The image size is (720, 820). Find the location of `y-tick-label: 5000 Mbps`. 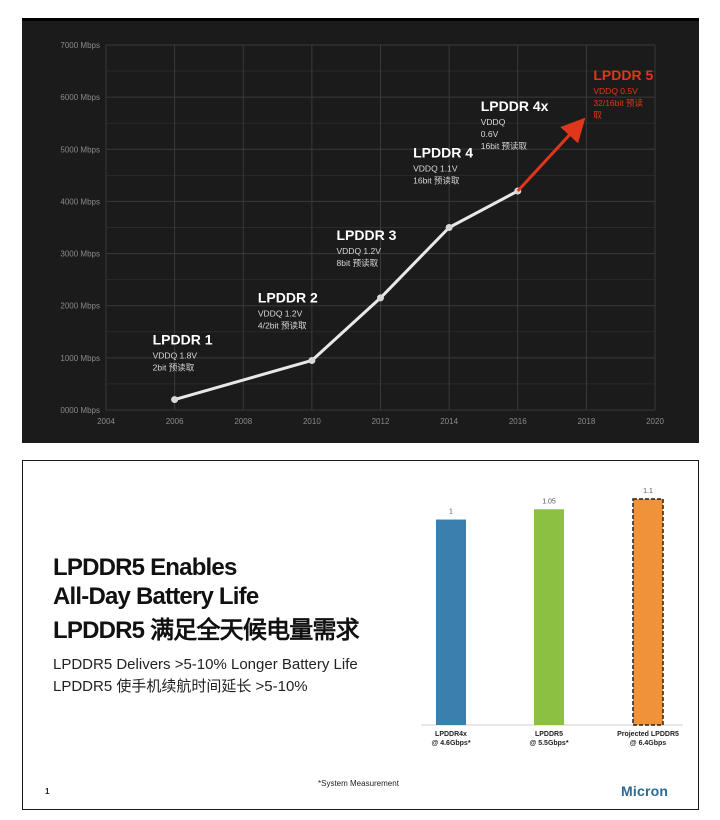

y-tick-label: 5000 Mbps is located at coordinates (80, 149).